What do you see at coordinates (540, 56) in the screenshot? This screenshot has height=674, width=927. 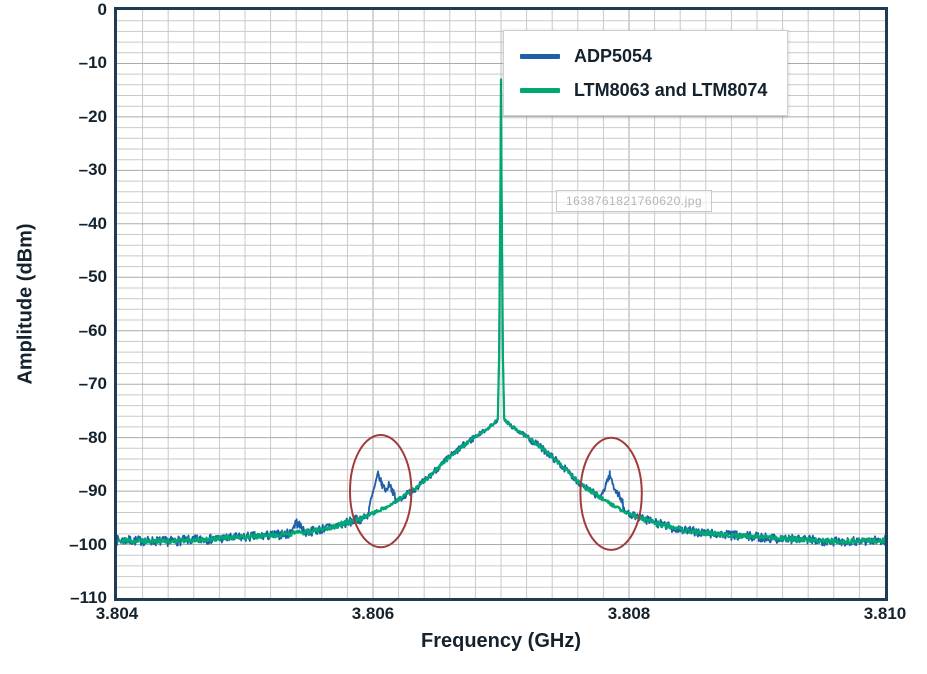 I see `legend-swatch-blue-line` at bounding box center [540, 56].